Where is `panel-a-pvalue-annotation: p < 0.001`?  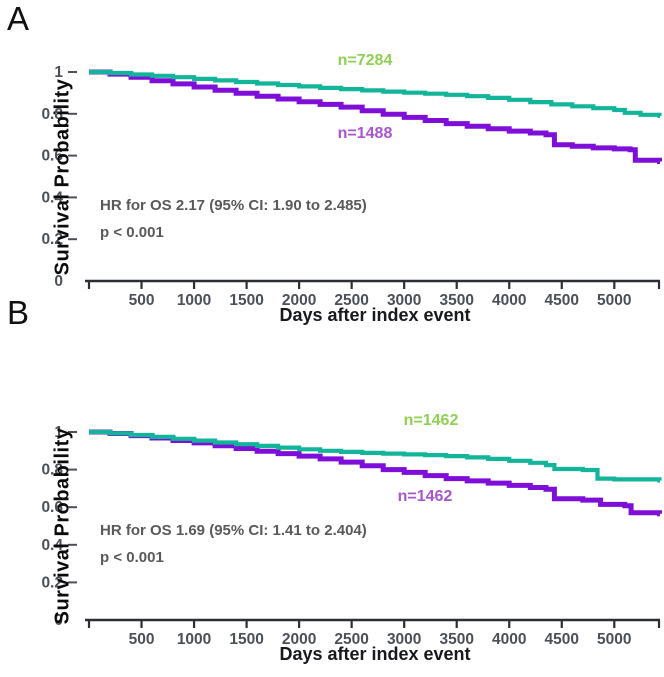
panel-a-pvalue-annotation: p < 0.001 is located at coordinates (132, 232).